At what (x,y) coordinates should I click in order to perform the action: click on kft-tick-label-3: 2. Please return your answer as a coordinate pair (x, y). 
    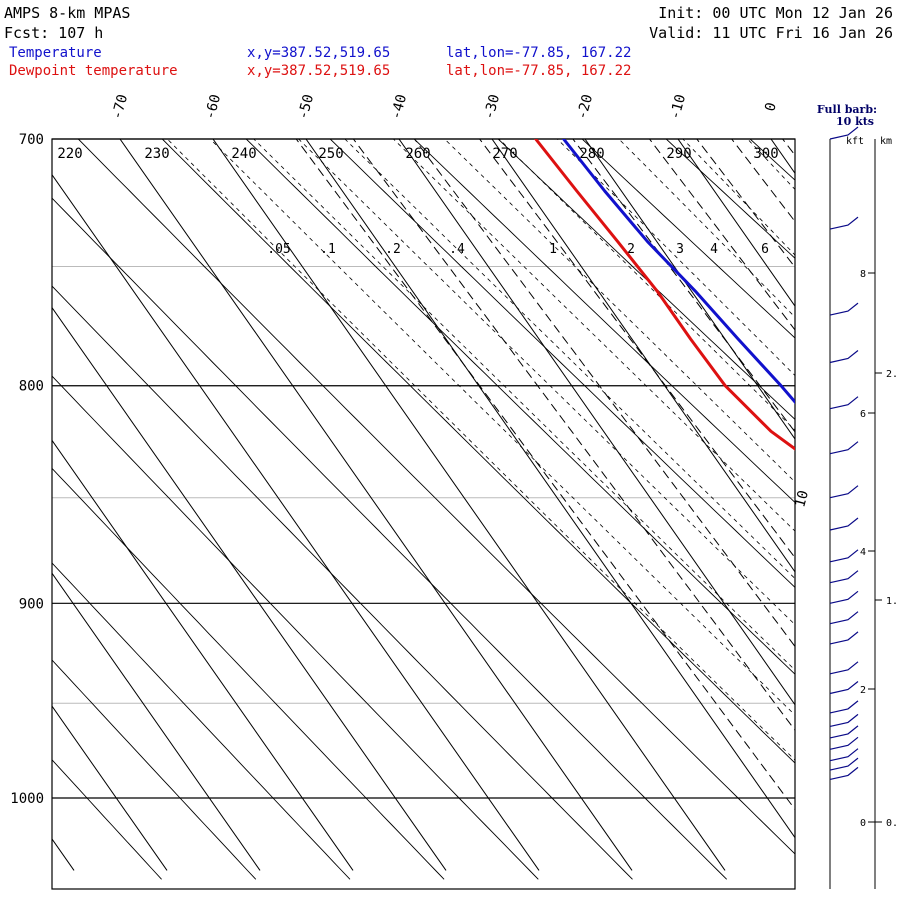
    Looking at the image, I should click on (863, 690).